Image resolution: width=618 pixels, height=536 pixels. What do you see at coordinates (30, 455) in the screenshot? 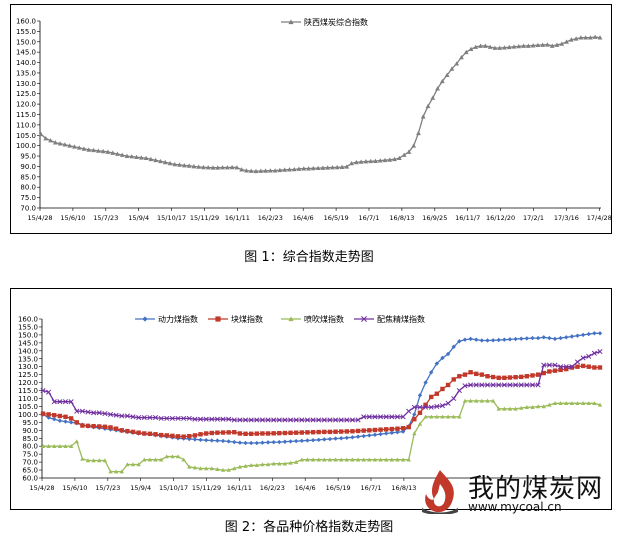
I see `y-tick-label: 75.0` at bounding box center [30, 455].